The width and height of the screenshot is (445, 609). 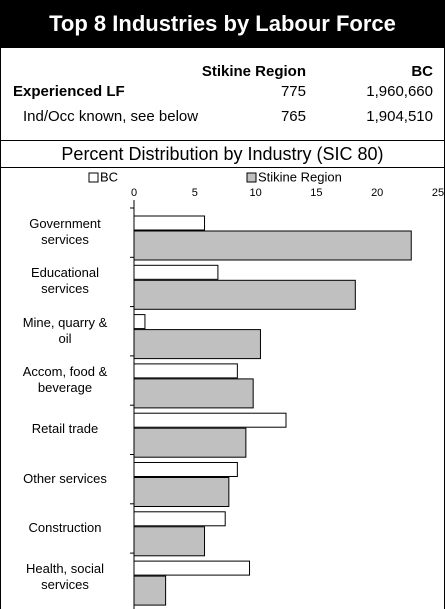 What do you see at coordinates (222, 24) in the screenshot?
I see `page-title: Top 8 Industries by Labour Force` at bounding box center [222, 24].